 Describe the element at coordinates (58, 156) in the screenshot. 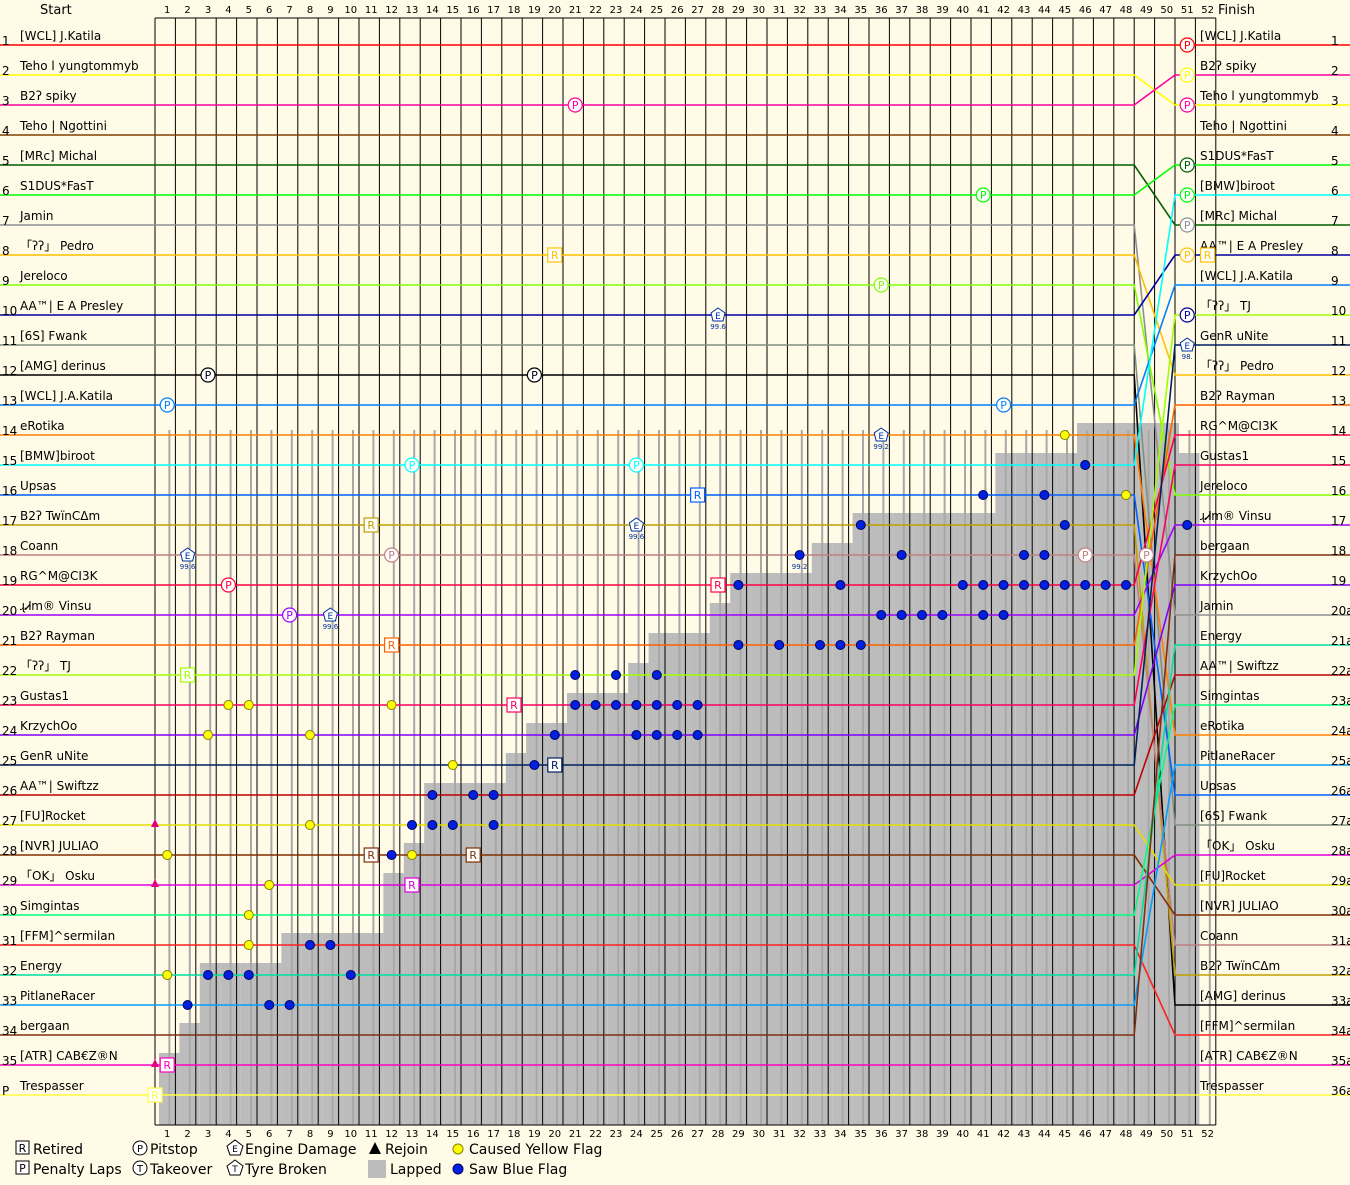

I see `start-driver-name: [MRc] Michal` at that location.